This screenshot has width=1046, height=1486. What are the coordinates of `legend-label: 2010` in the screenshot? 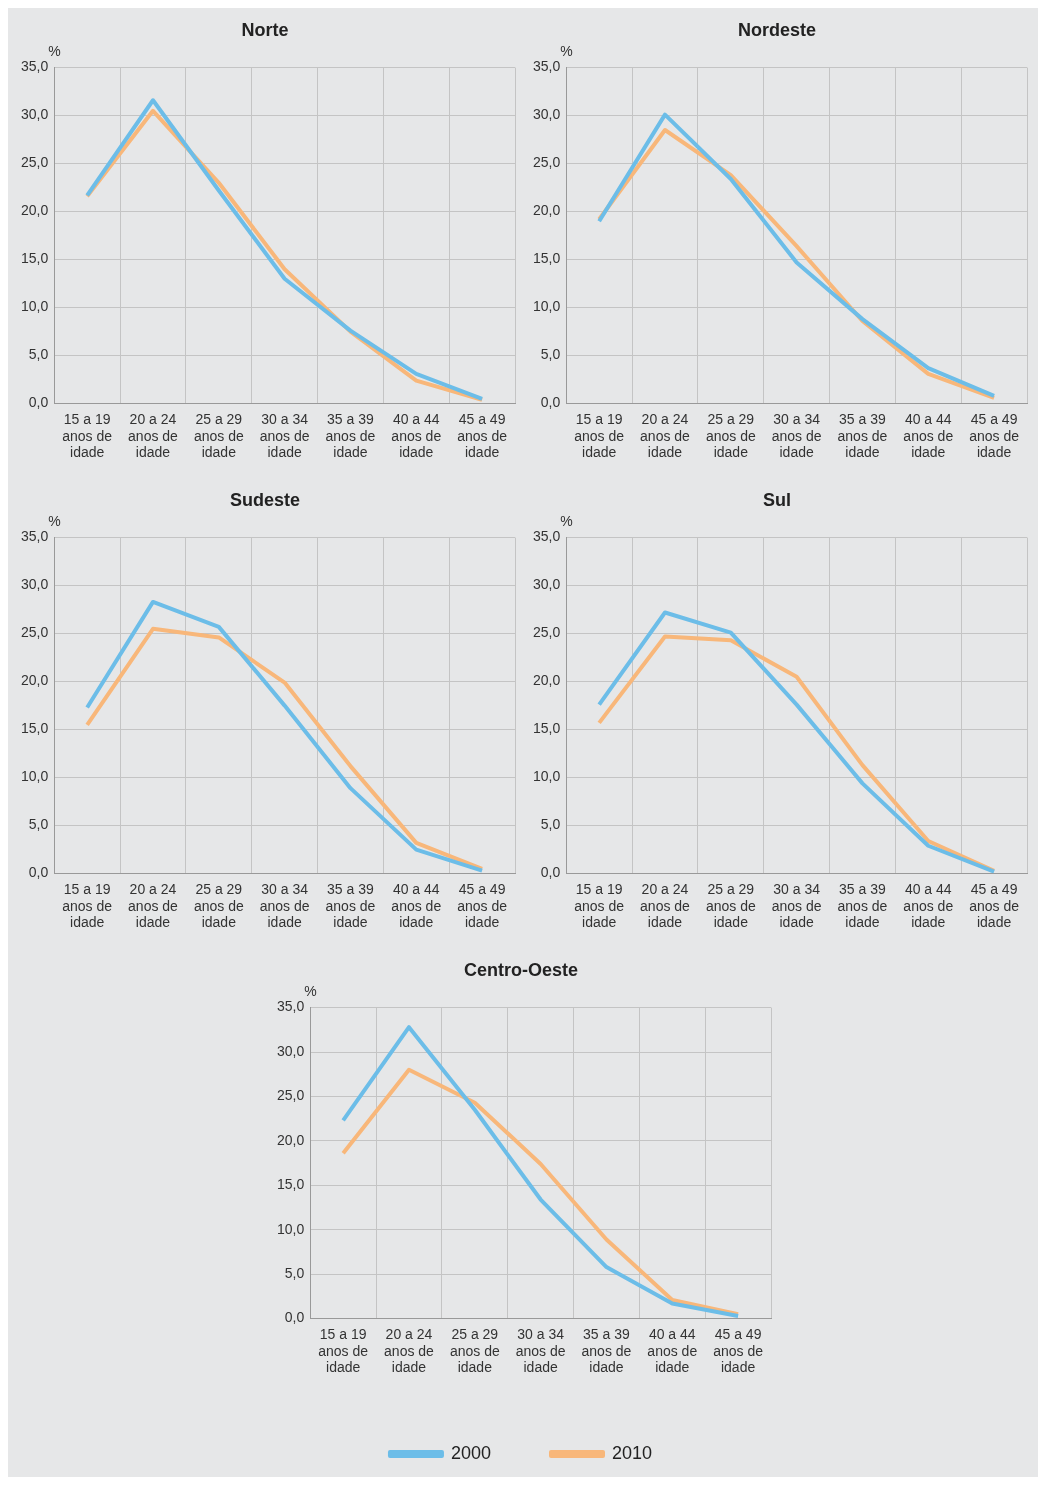 It's located at (632, 1452).